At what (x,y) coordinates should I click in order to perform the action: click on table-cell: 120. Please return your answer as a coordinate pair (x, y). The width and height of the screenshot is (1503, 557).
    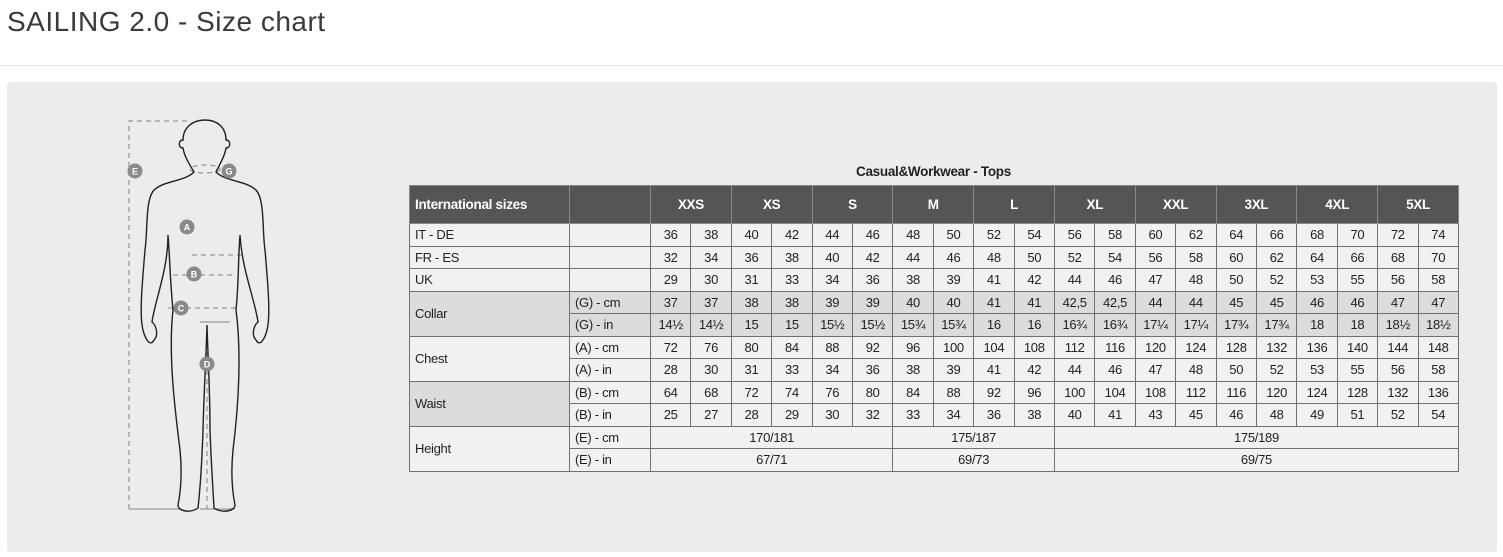
    Looking at the image, I should click on (1276, 392).